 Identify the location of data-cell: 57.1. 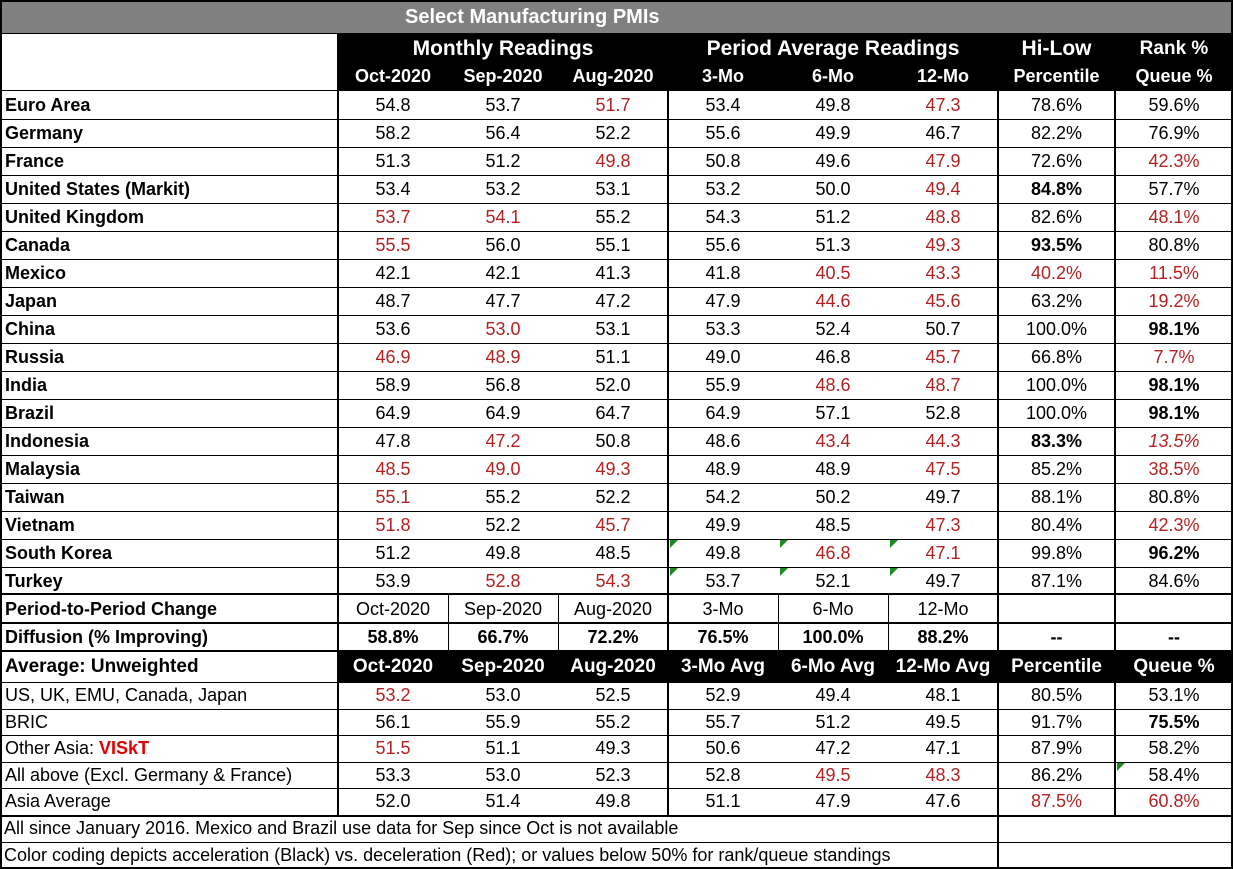
(833, 413).